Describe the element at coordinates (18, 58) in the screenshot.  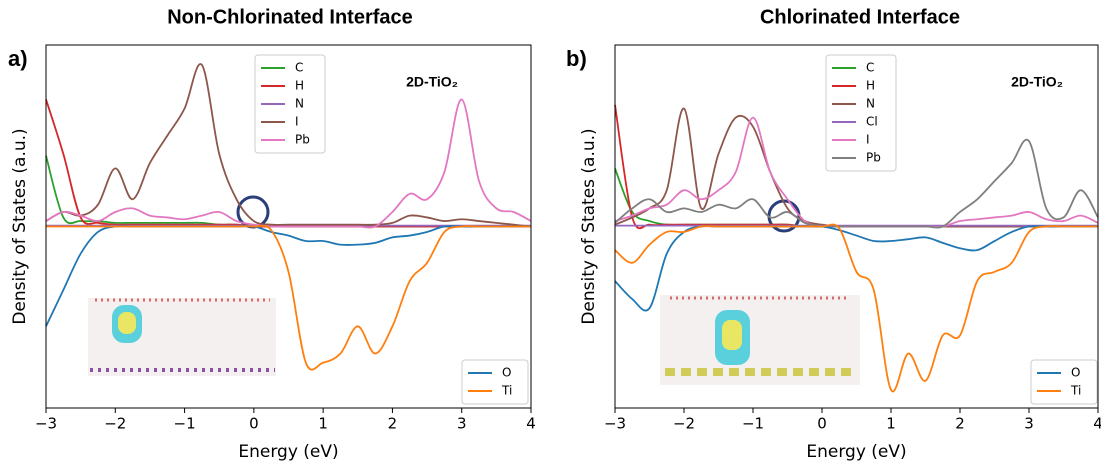
I see `panel-label: a)` at that location.